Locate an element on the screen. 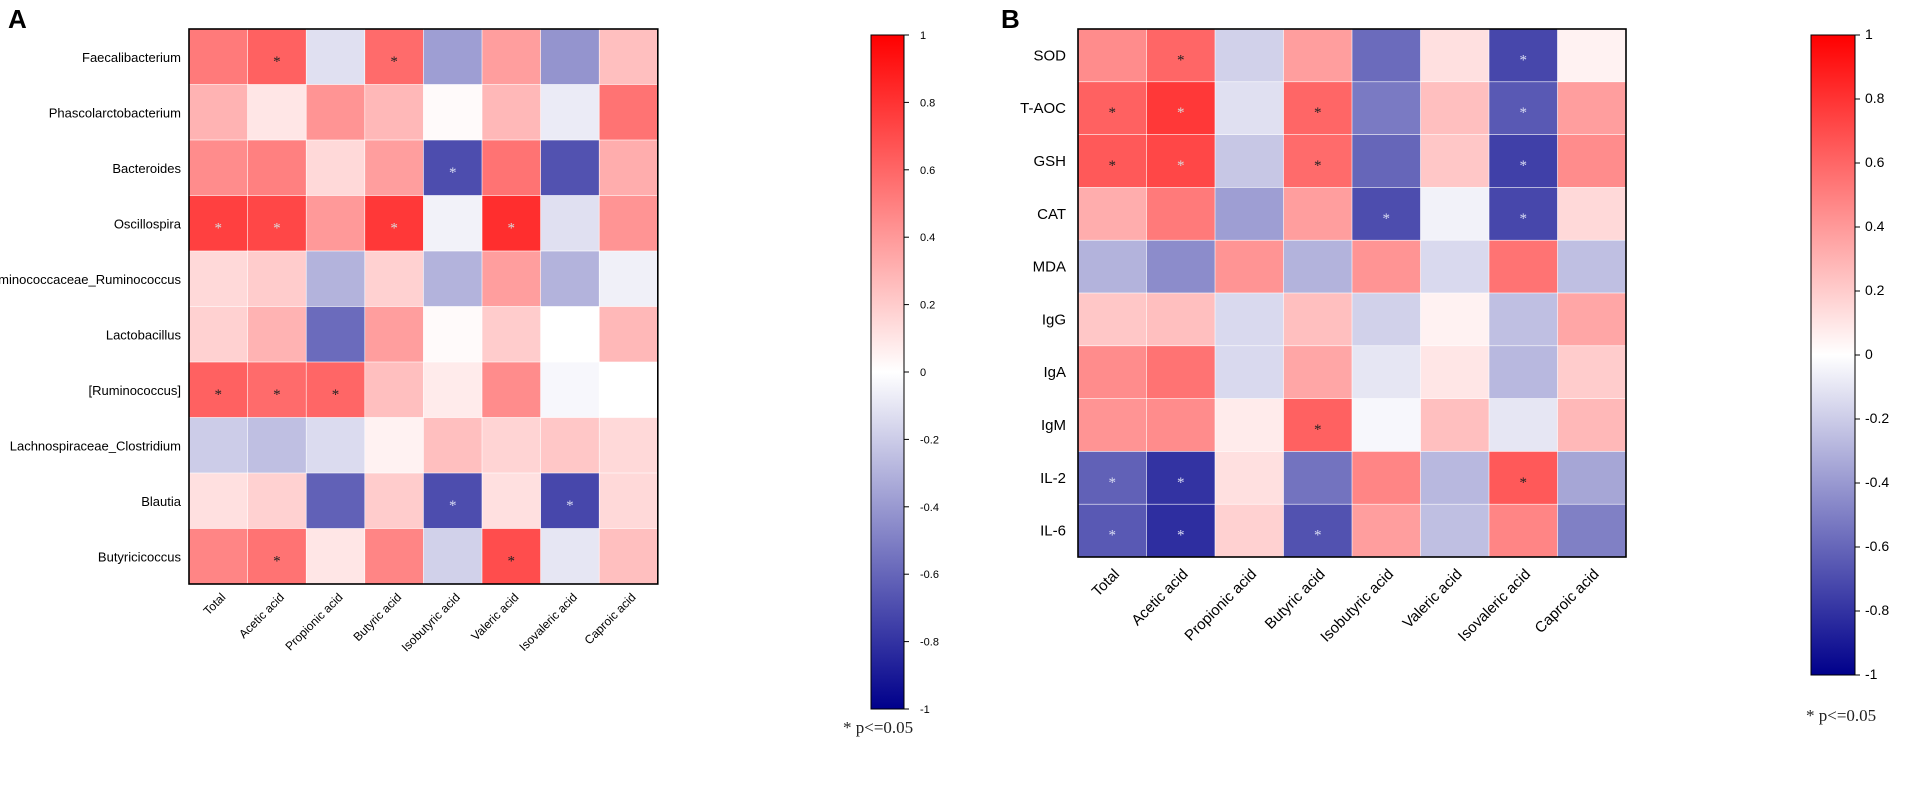 The image size is (1910, 797). heatmap-cell-b-r7-c4 is located at coordinates (1386, 425).